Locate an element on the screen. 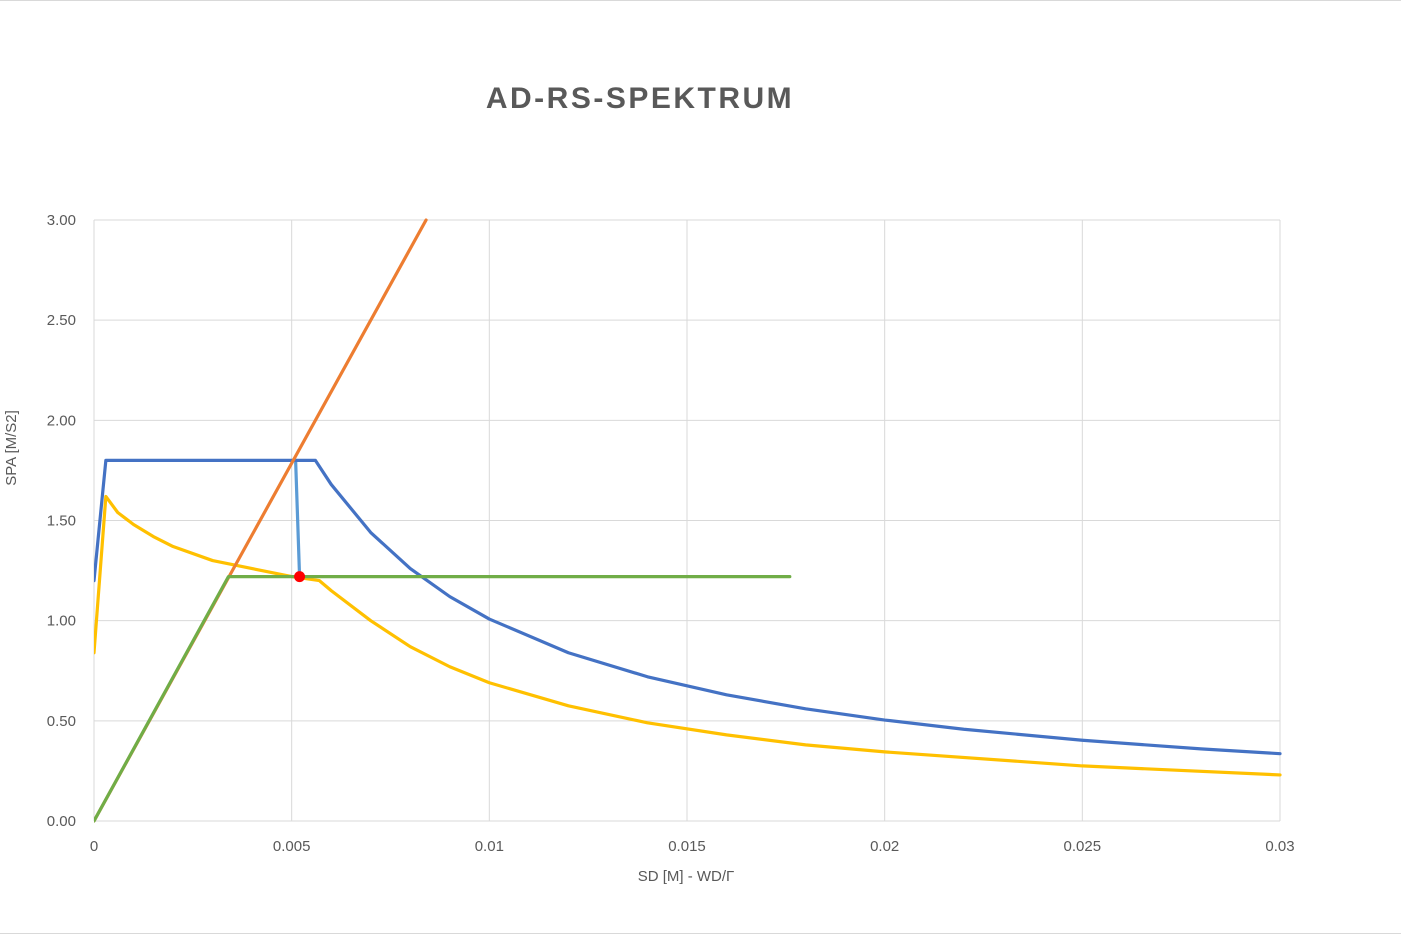  y-tick-label: 0.00 is located at coordinates (61, 821).